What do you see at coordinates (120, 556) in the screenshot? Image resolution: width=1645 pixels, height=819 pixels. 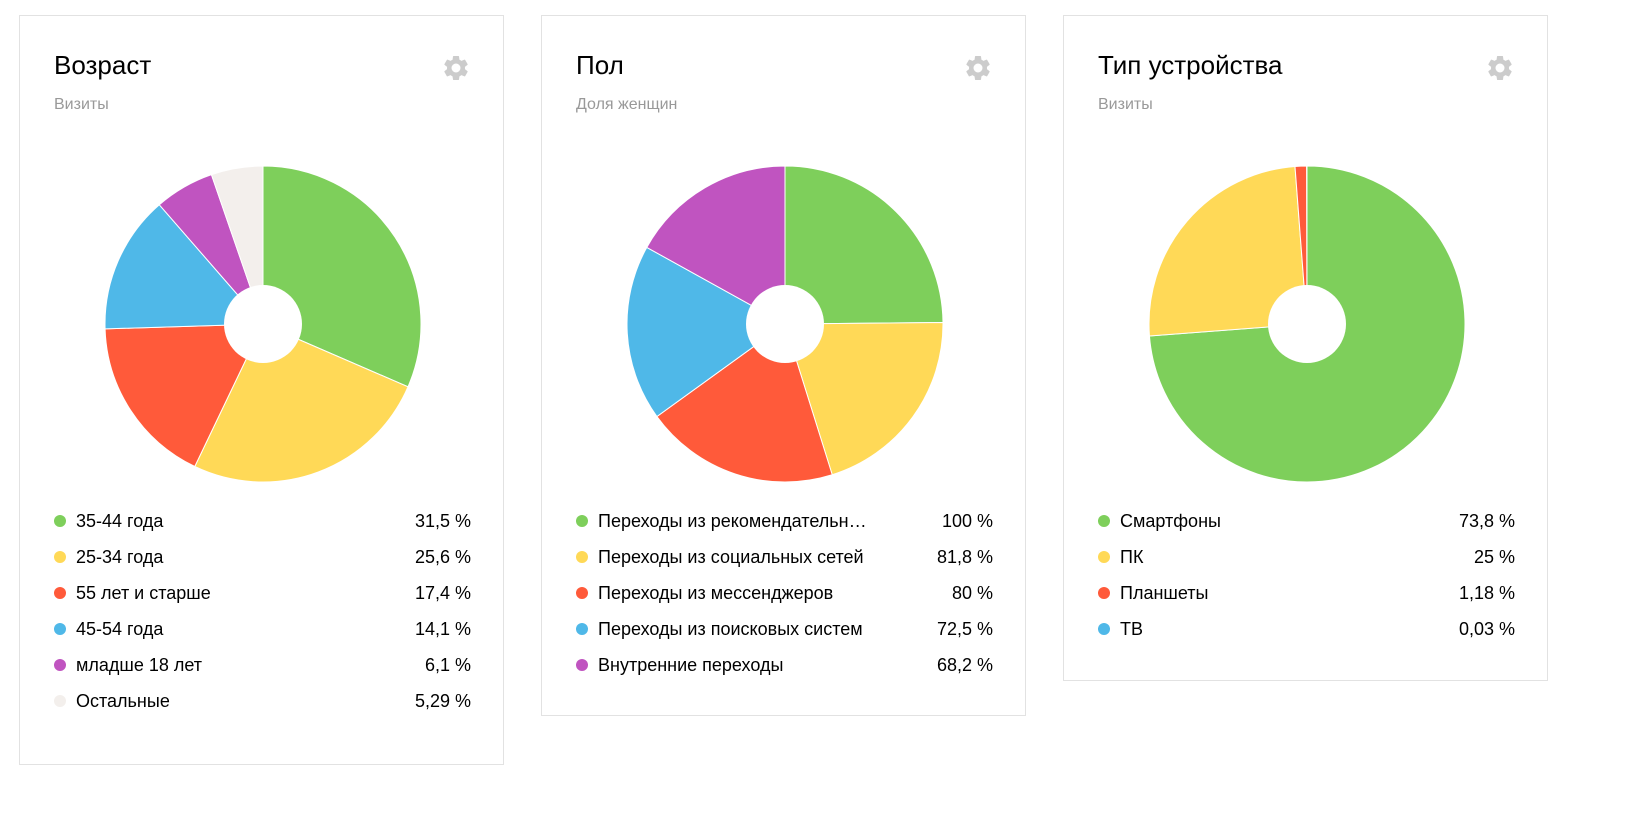 I see `legend-label: 25-34 года` at bounding box center [120, 556].